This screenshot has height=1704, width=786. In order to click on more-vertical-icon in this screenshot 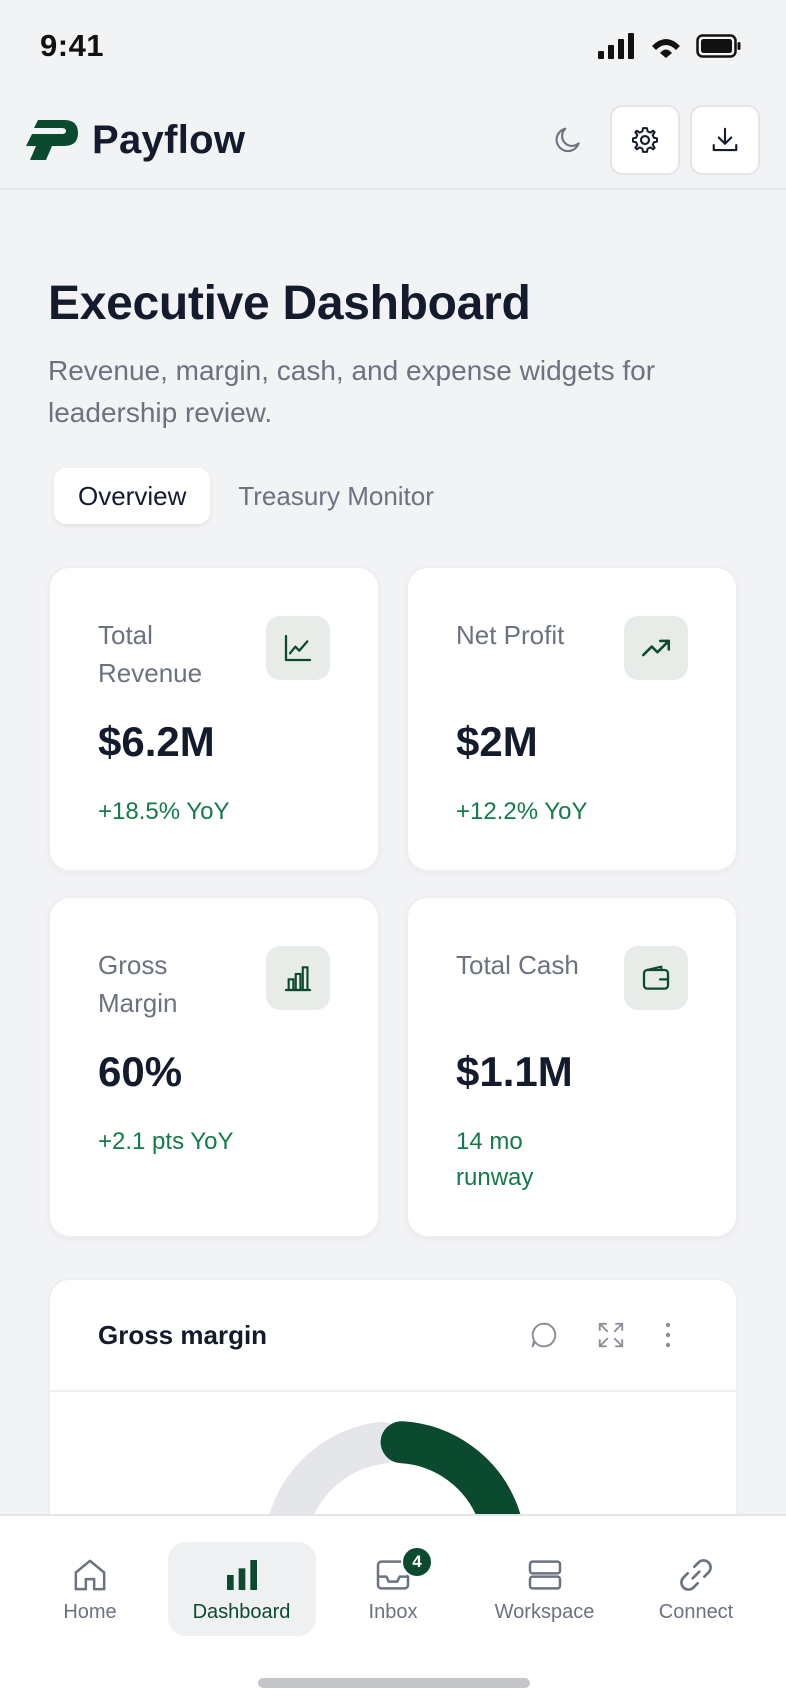, I will do `click(668, 1335)`.